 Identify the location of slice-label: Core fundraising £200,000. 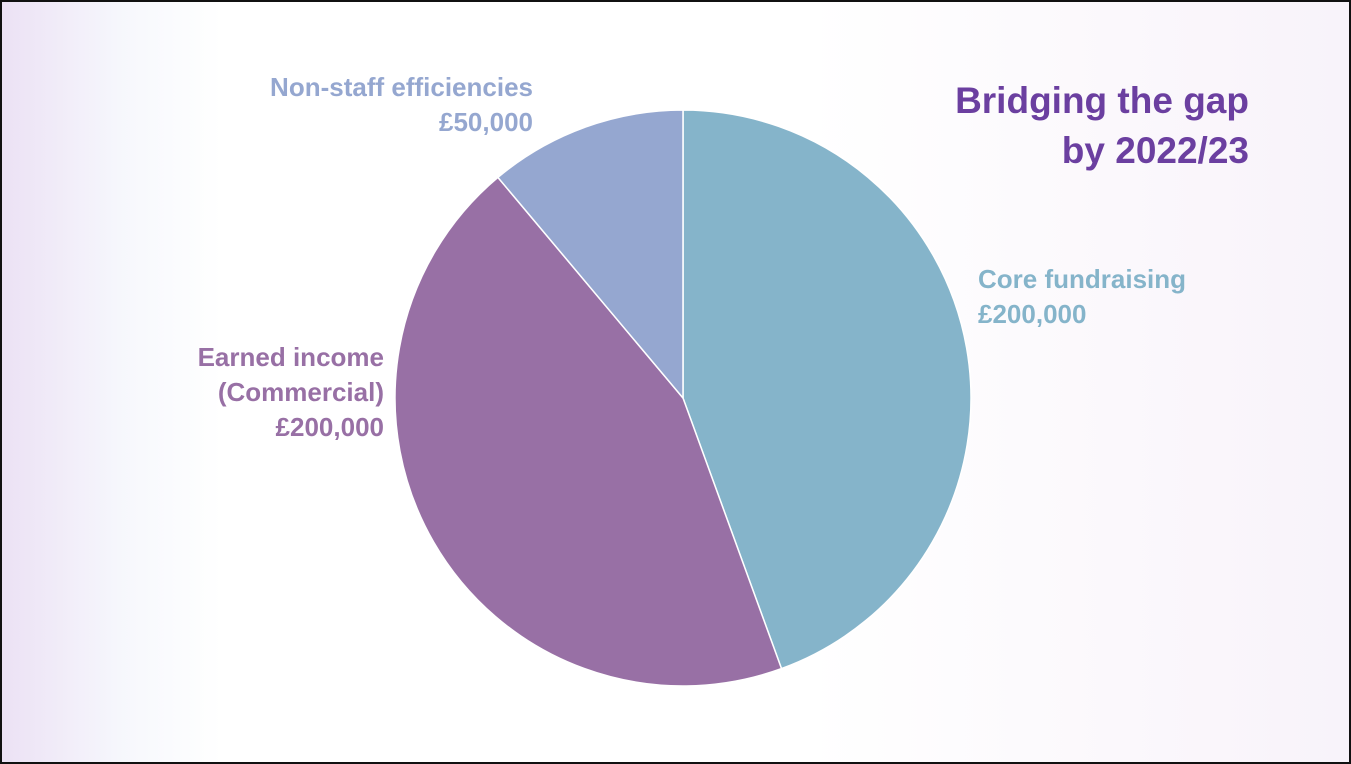
(1082, 297).